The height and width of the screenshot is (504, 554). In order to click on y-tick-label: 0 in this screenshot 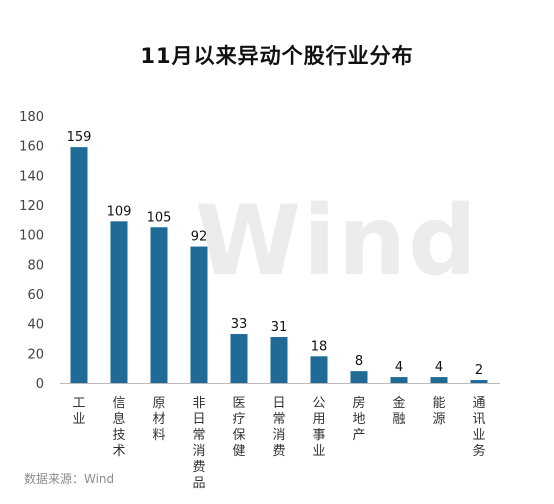, I will do `click(40, 384)`.